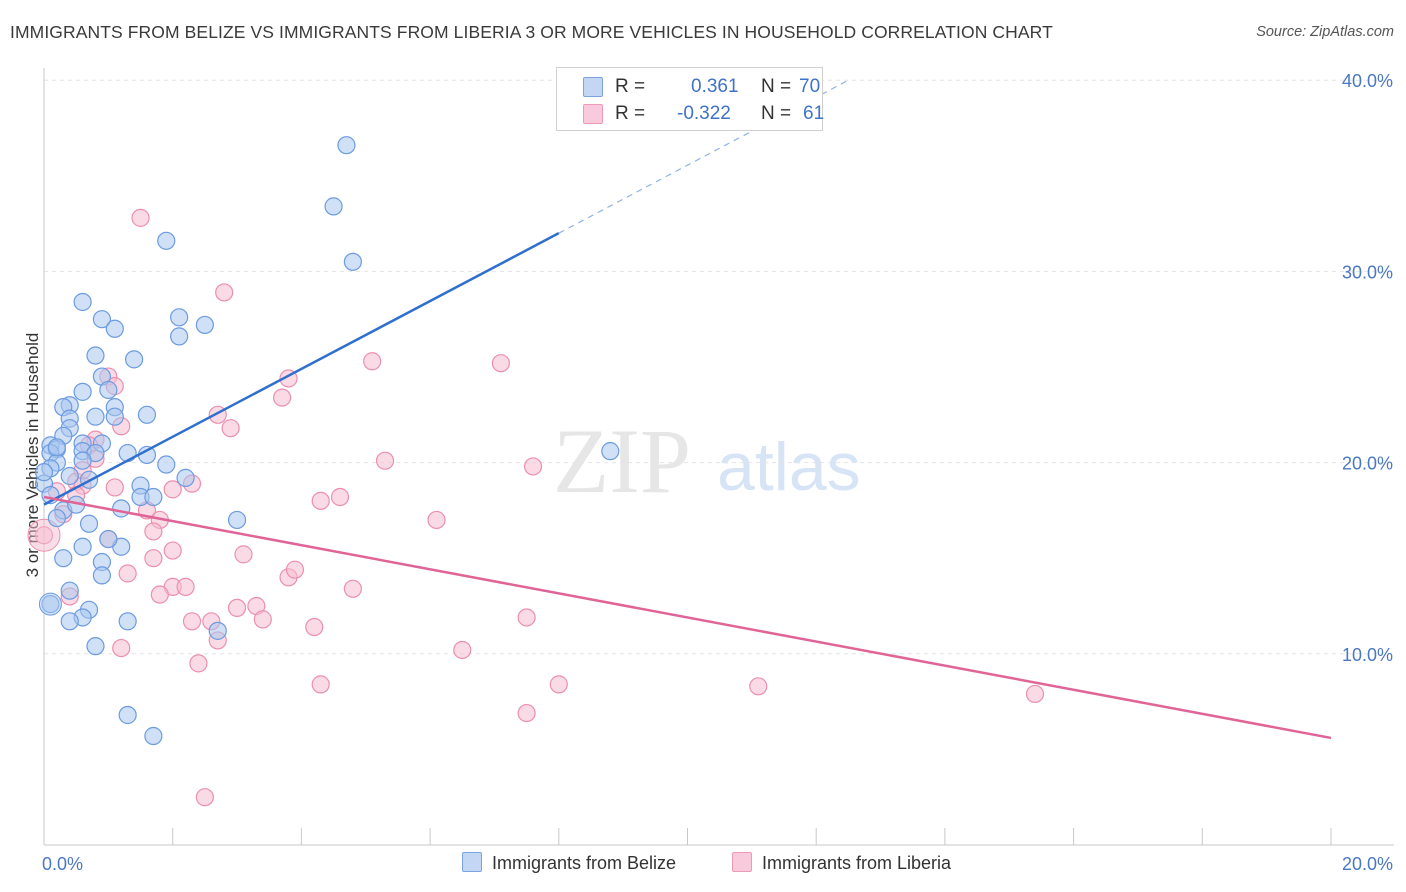  I want to click on legend-r-value-liberia: -0.322, so click(704, 113).